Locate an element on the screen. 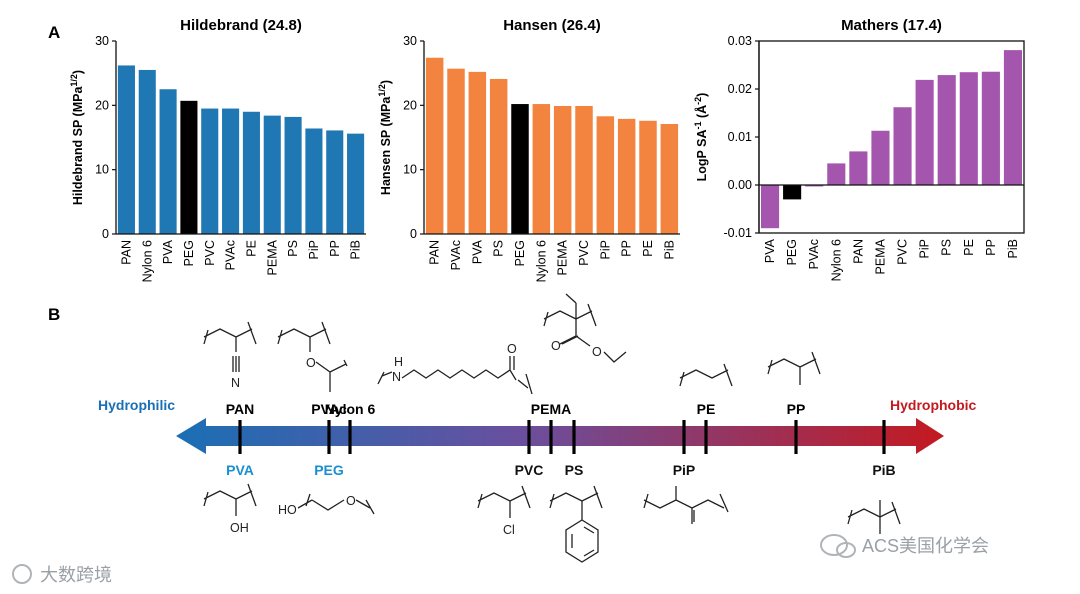 The width and height of the screenshot is (1080, 594). watermark-left: 大数跨境 is located at coordinates (62, 574).